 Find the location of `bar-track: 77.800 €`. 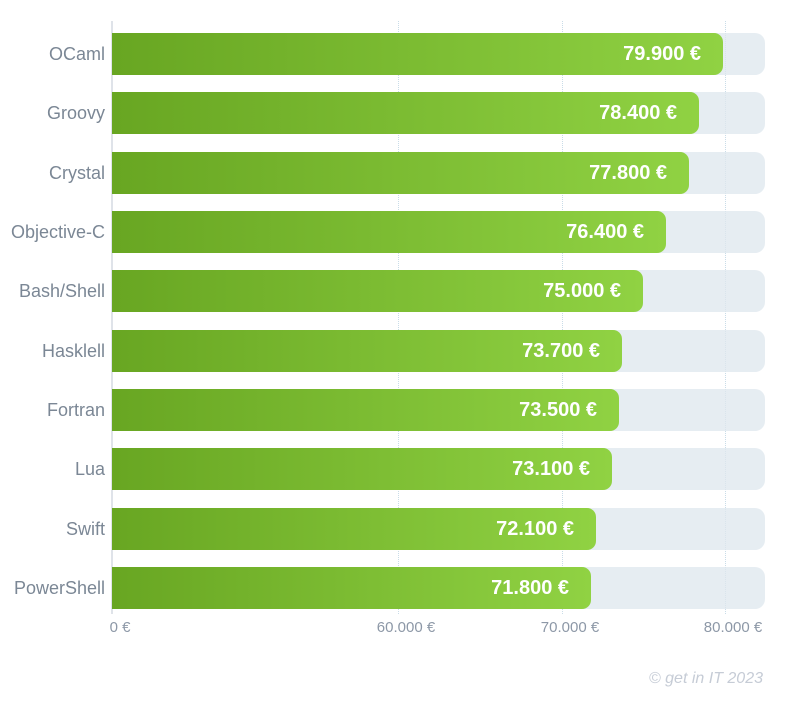

bar-track: 77.800 € is located at coordinates (438, 173).